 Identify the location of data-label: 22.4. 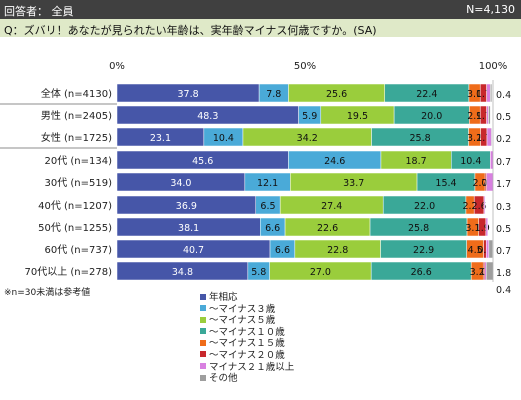
(426, 94).